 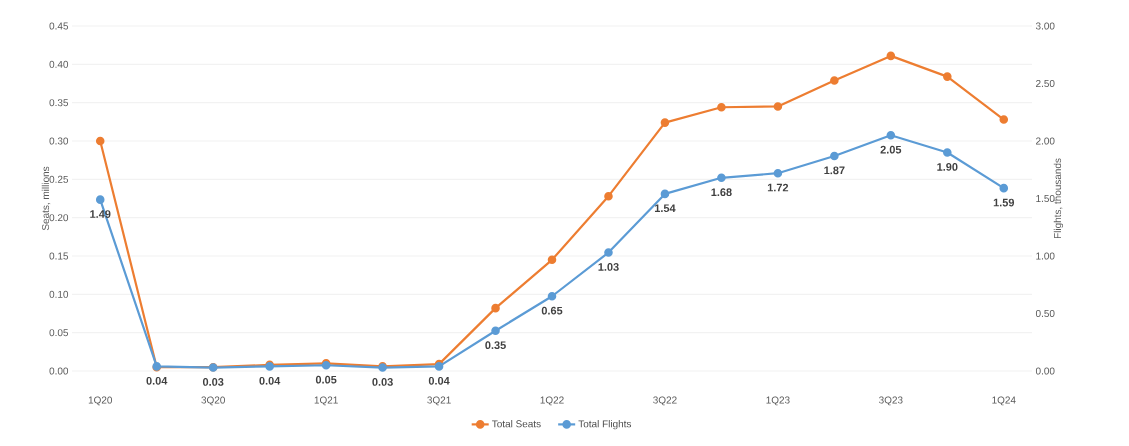 I want to click on y-tick-label: 0.30, so click(x=59, y=141).